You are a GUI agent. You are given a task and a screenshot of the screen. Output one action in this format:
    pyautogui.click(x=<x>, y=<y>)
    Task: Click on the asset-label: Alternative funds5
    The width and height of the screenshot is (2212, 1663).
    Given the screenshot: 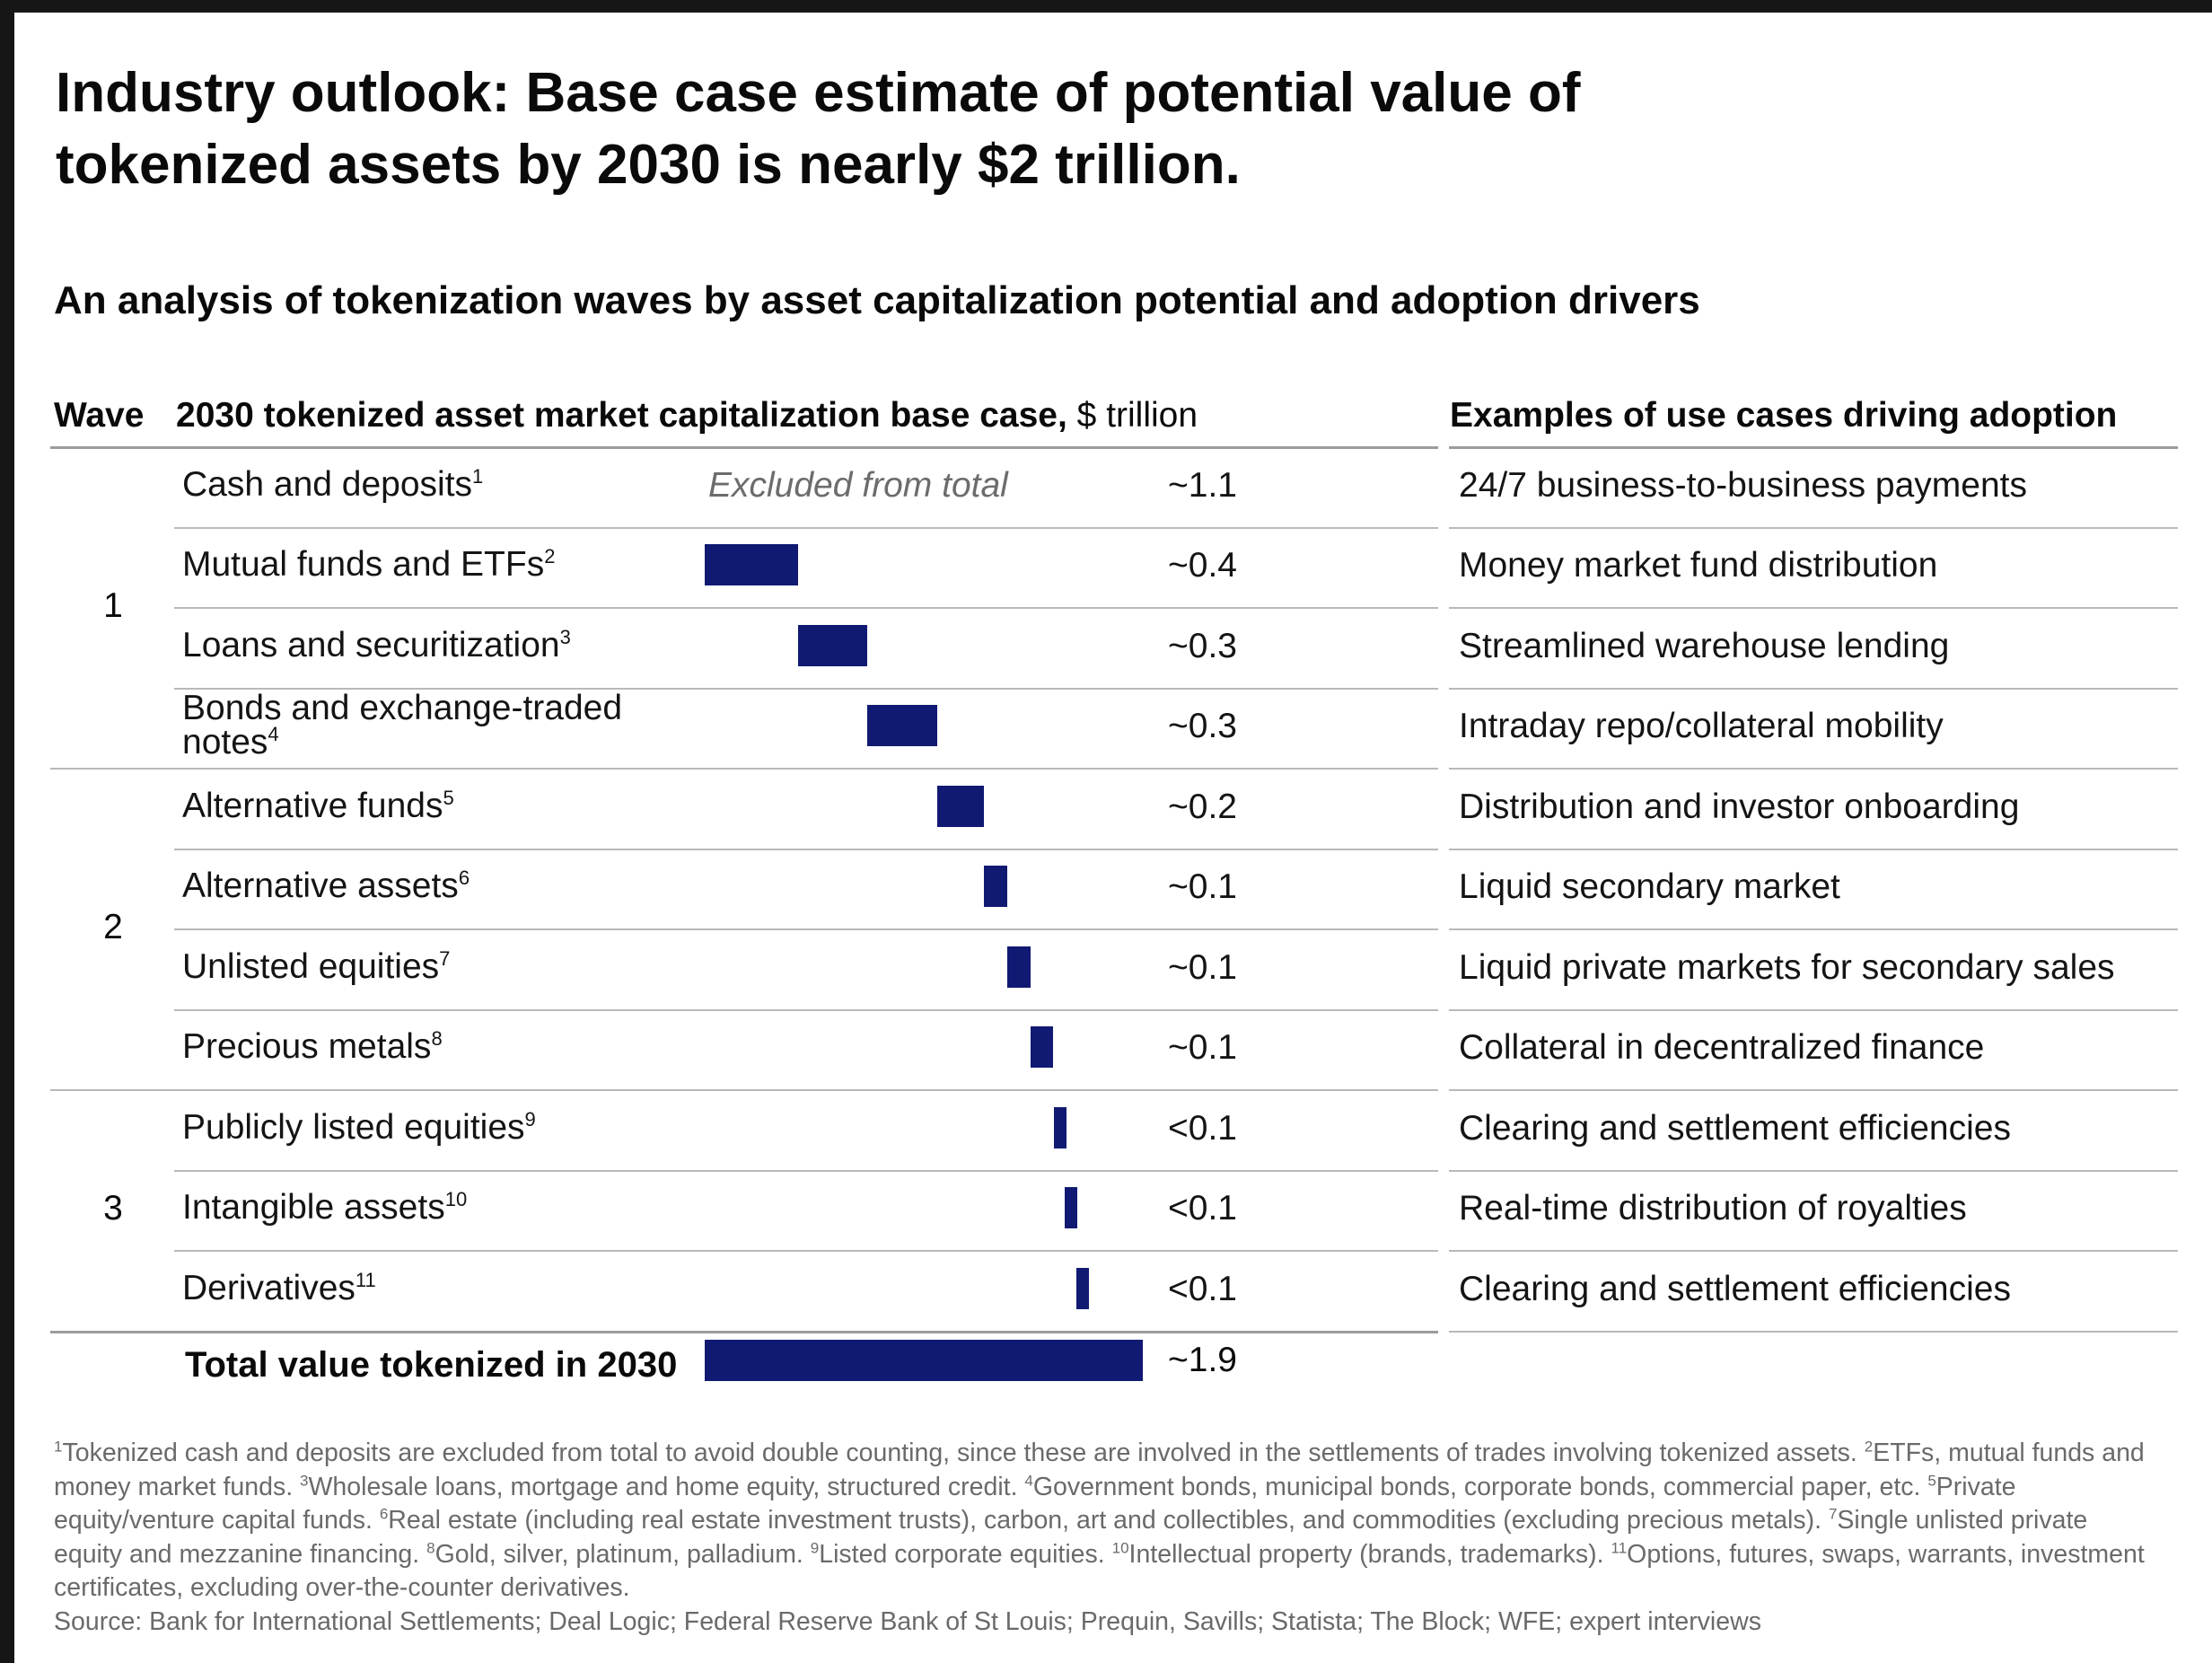 What is the action you would take?
    pyautogui.click(x=433, y=806)
    